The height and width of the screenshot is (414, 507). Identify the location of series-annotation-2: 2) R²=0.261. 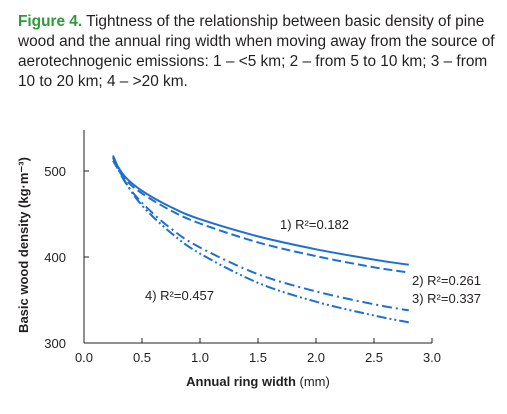
(446, 280).